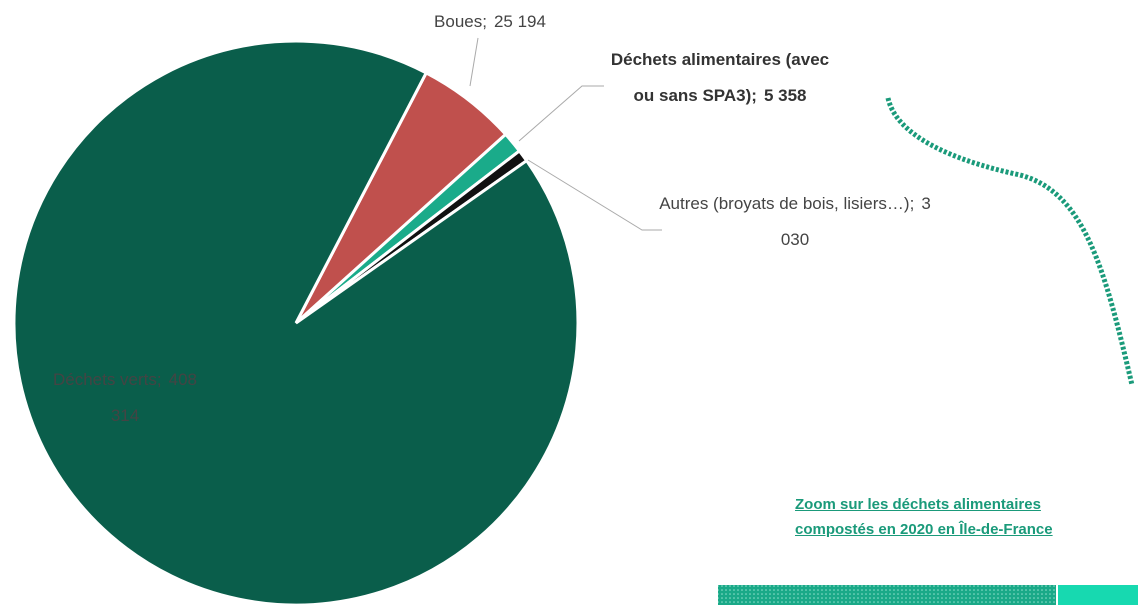 The height and width of the screenshot is (605, 1138). I want to click on label-part: Boues, so click(458, 21).